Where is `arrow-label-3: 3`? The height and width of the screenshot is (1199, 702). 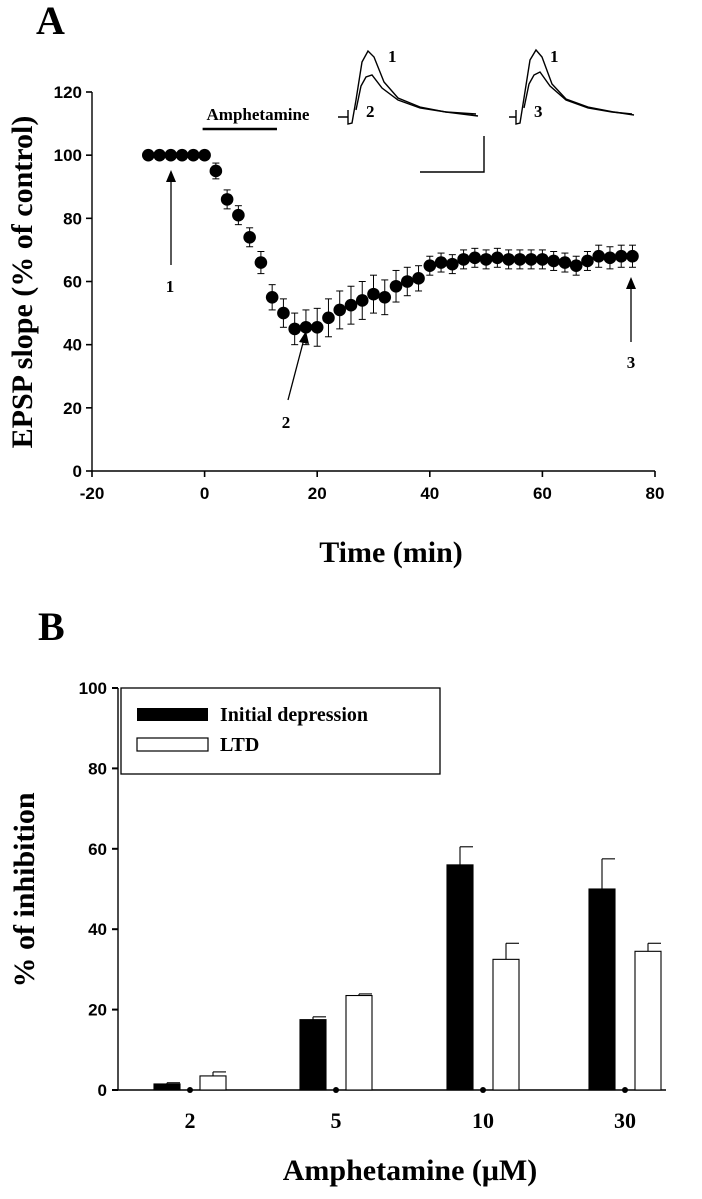
arrow-label-3: 3 is located at coordinates (631, 362).